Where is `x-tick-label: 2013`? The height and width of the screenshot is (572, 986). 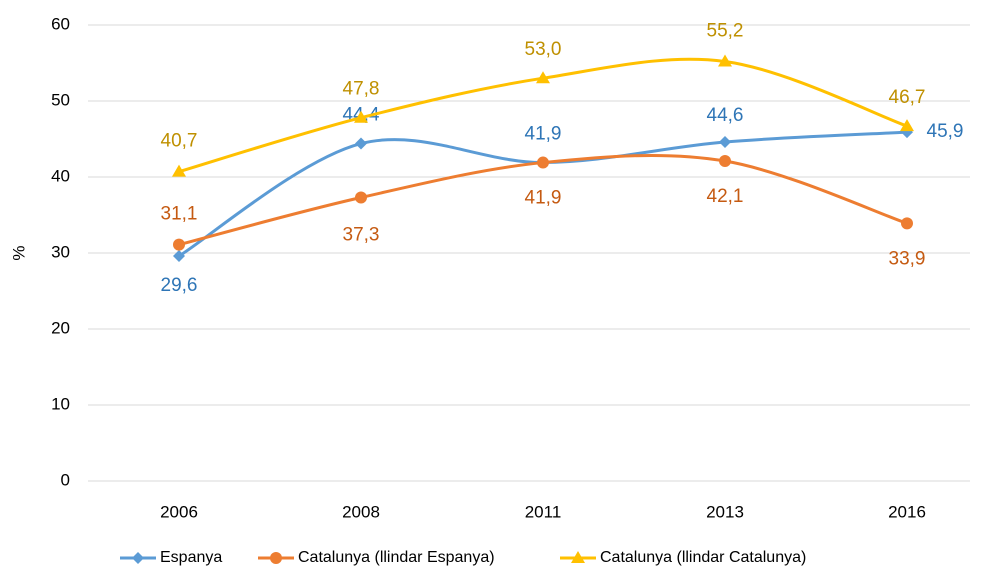 x-tick-label: 2013 is located at coordinates (725, 511).